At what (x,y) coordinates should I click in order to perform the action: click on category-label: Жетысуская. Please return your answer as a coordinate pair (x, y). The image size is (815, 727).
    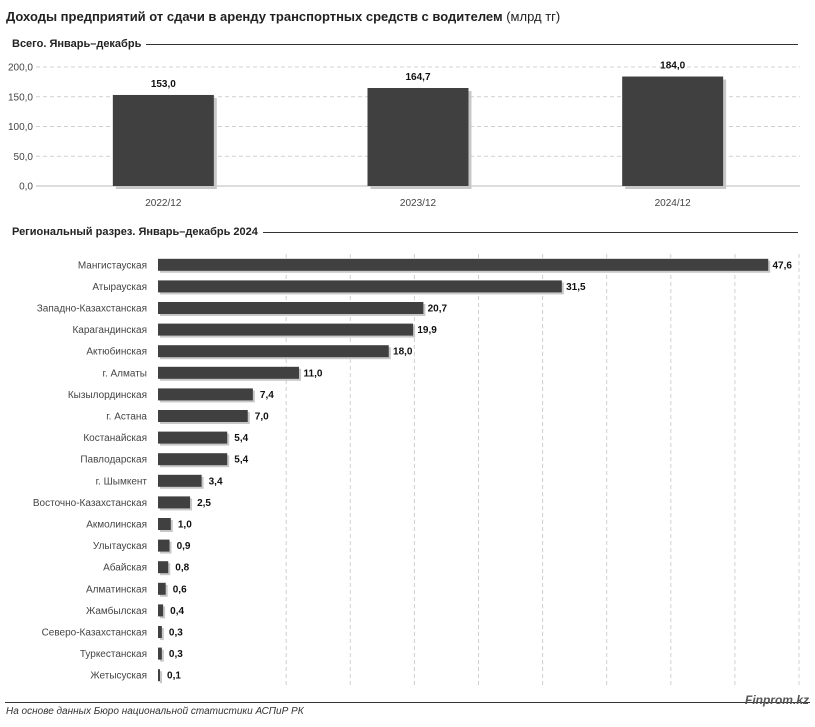
    Looking at the image, I should click on (118, 676).